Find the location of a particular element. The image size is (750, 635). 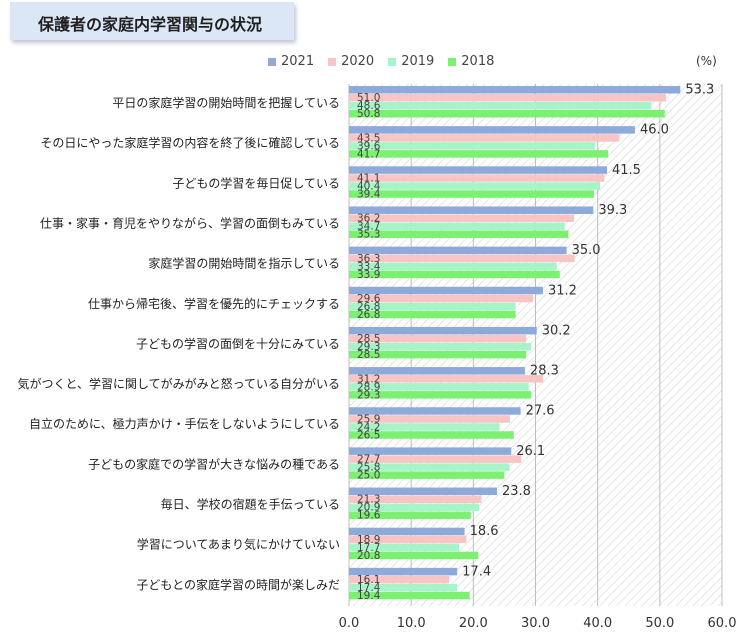

data-label-2019: 17.7 is located at coordinates (368, 548).